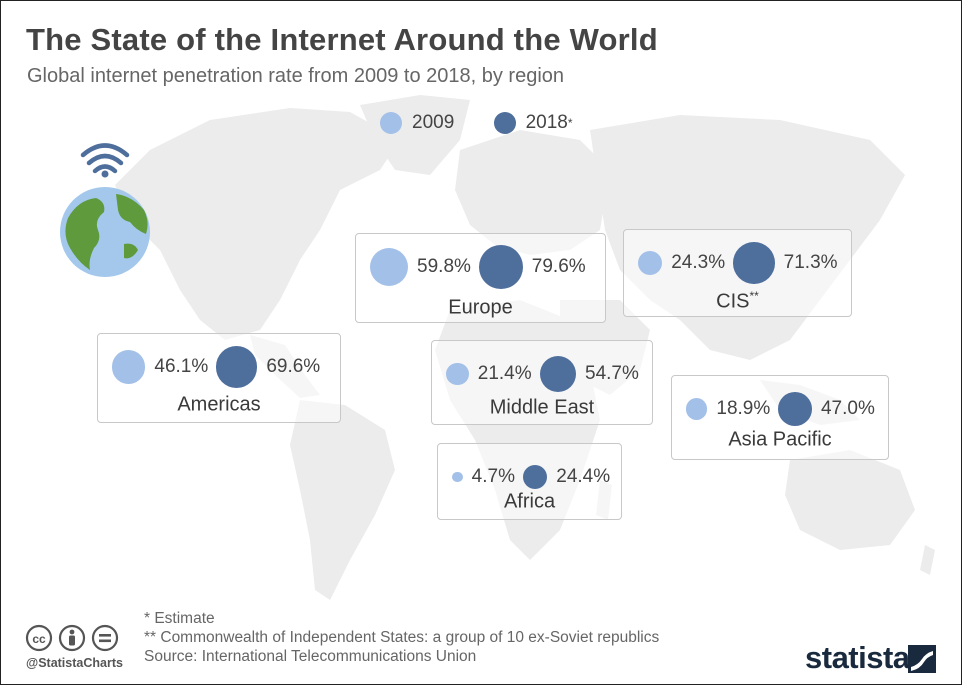 This screenshot has width=962, height=685. I want to click on map-europe, so click(532, 192).